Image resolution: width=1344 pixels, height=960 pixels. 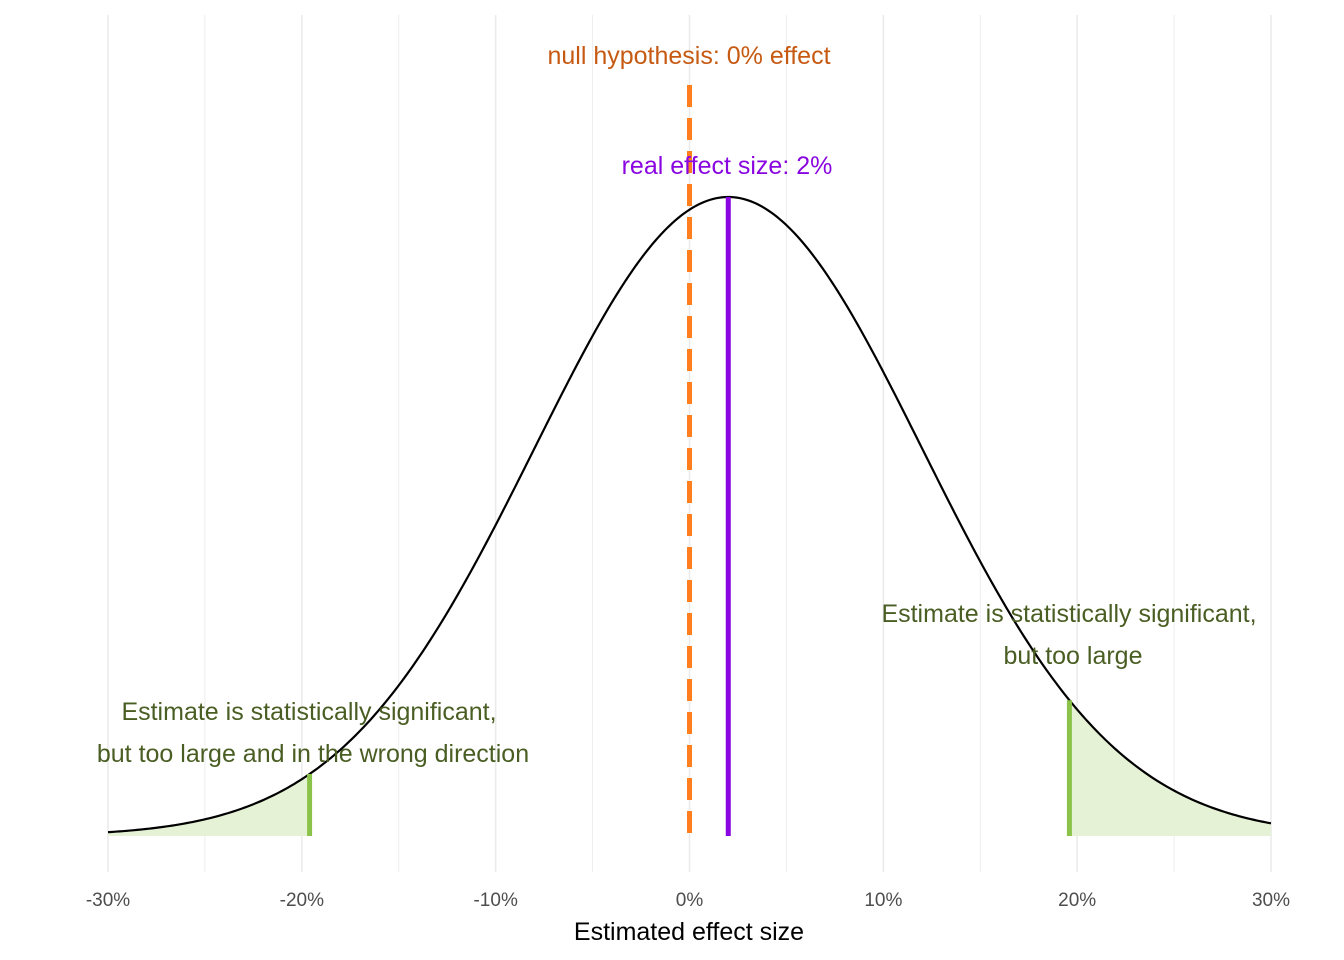 What do you see at coordinates (1170, 768) in the screenshot?
I see `right-tail-shade` at bounding box center [1170, 768].